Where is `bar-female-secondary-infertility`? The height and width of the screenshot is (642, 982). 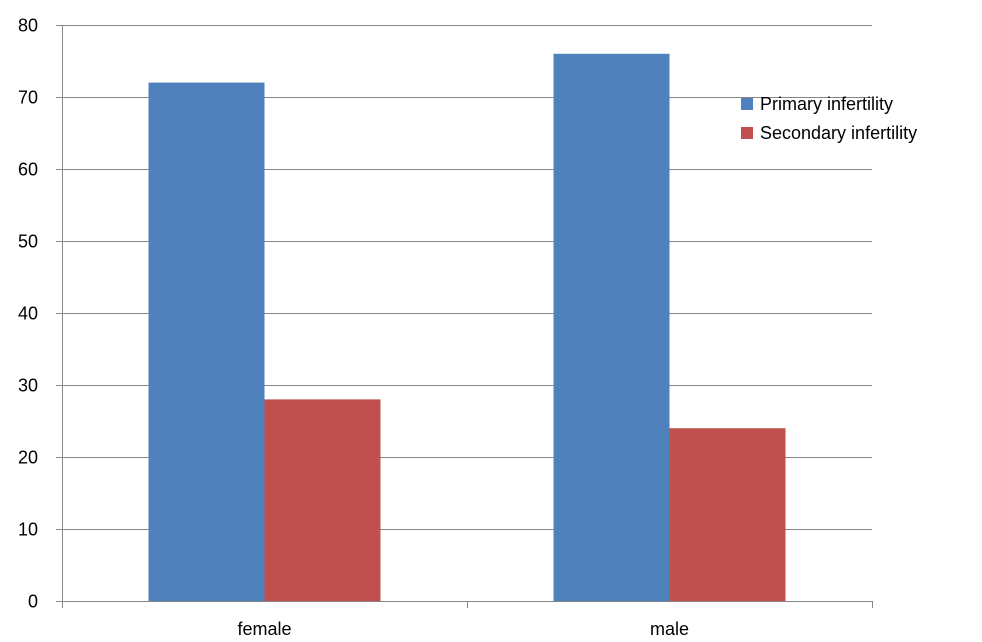 bar-female-secondary-infertility is located at coordinates (322, 500).